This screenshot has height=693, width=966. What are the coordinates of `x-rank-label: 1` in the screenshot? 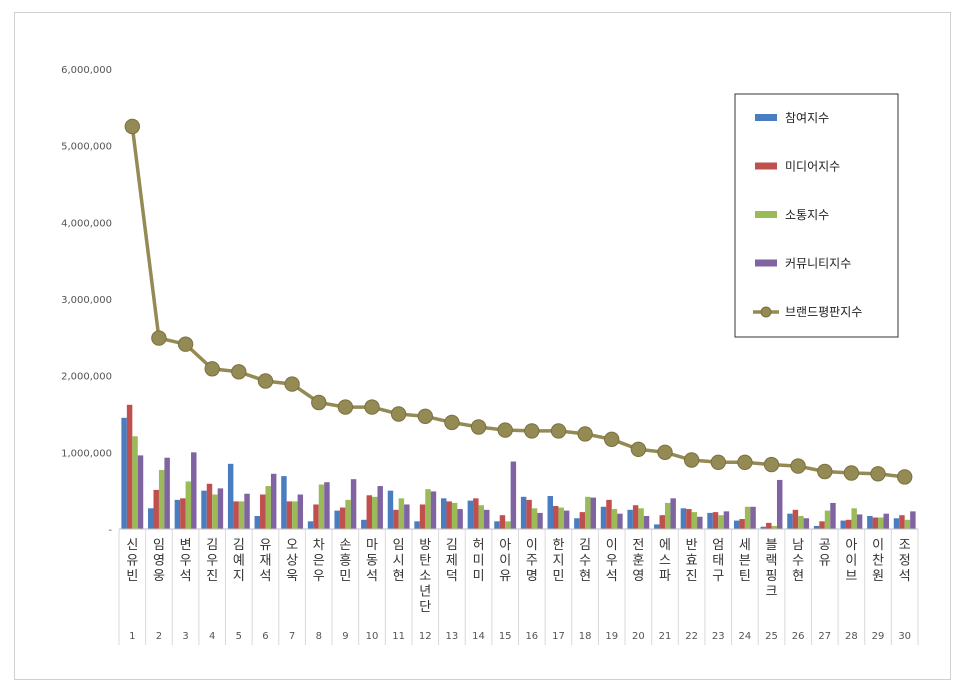 It's located at (132, 636).